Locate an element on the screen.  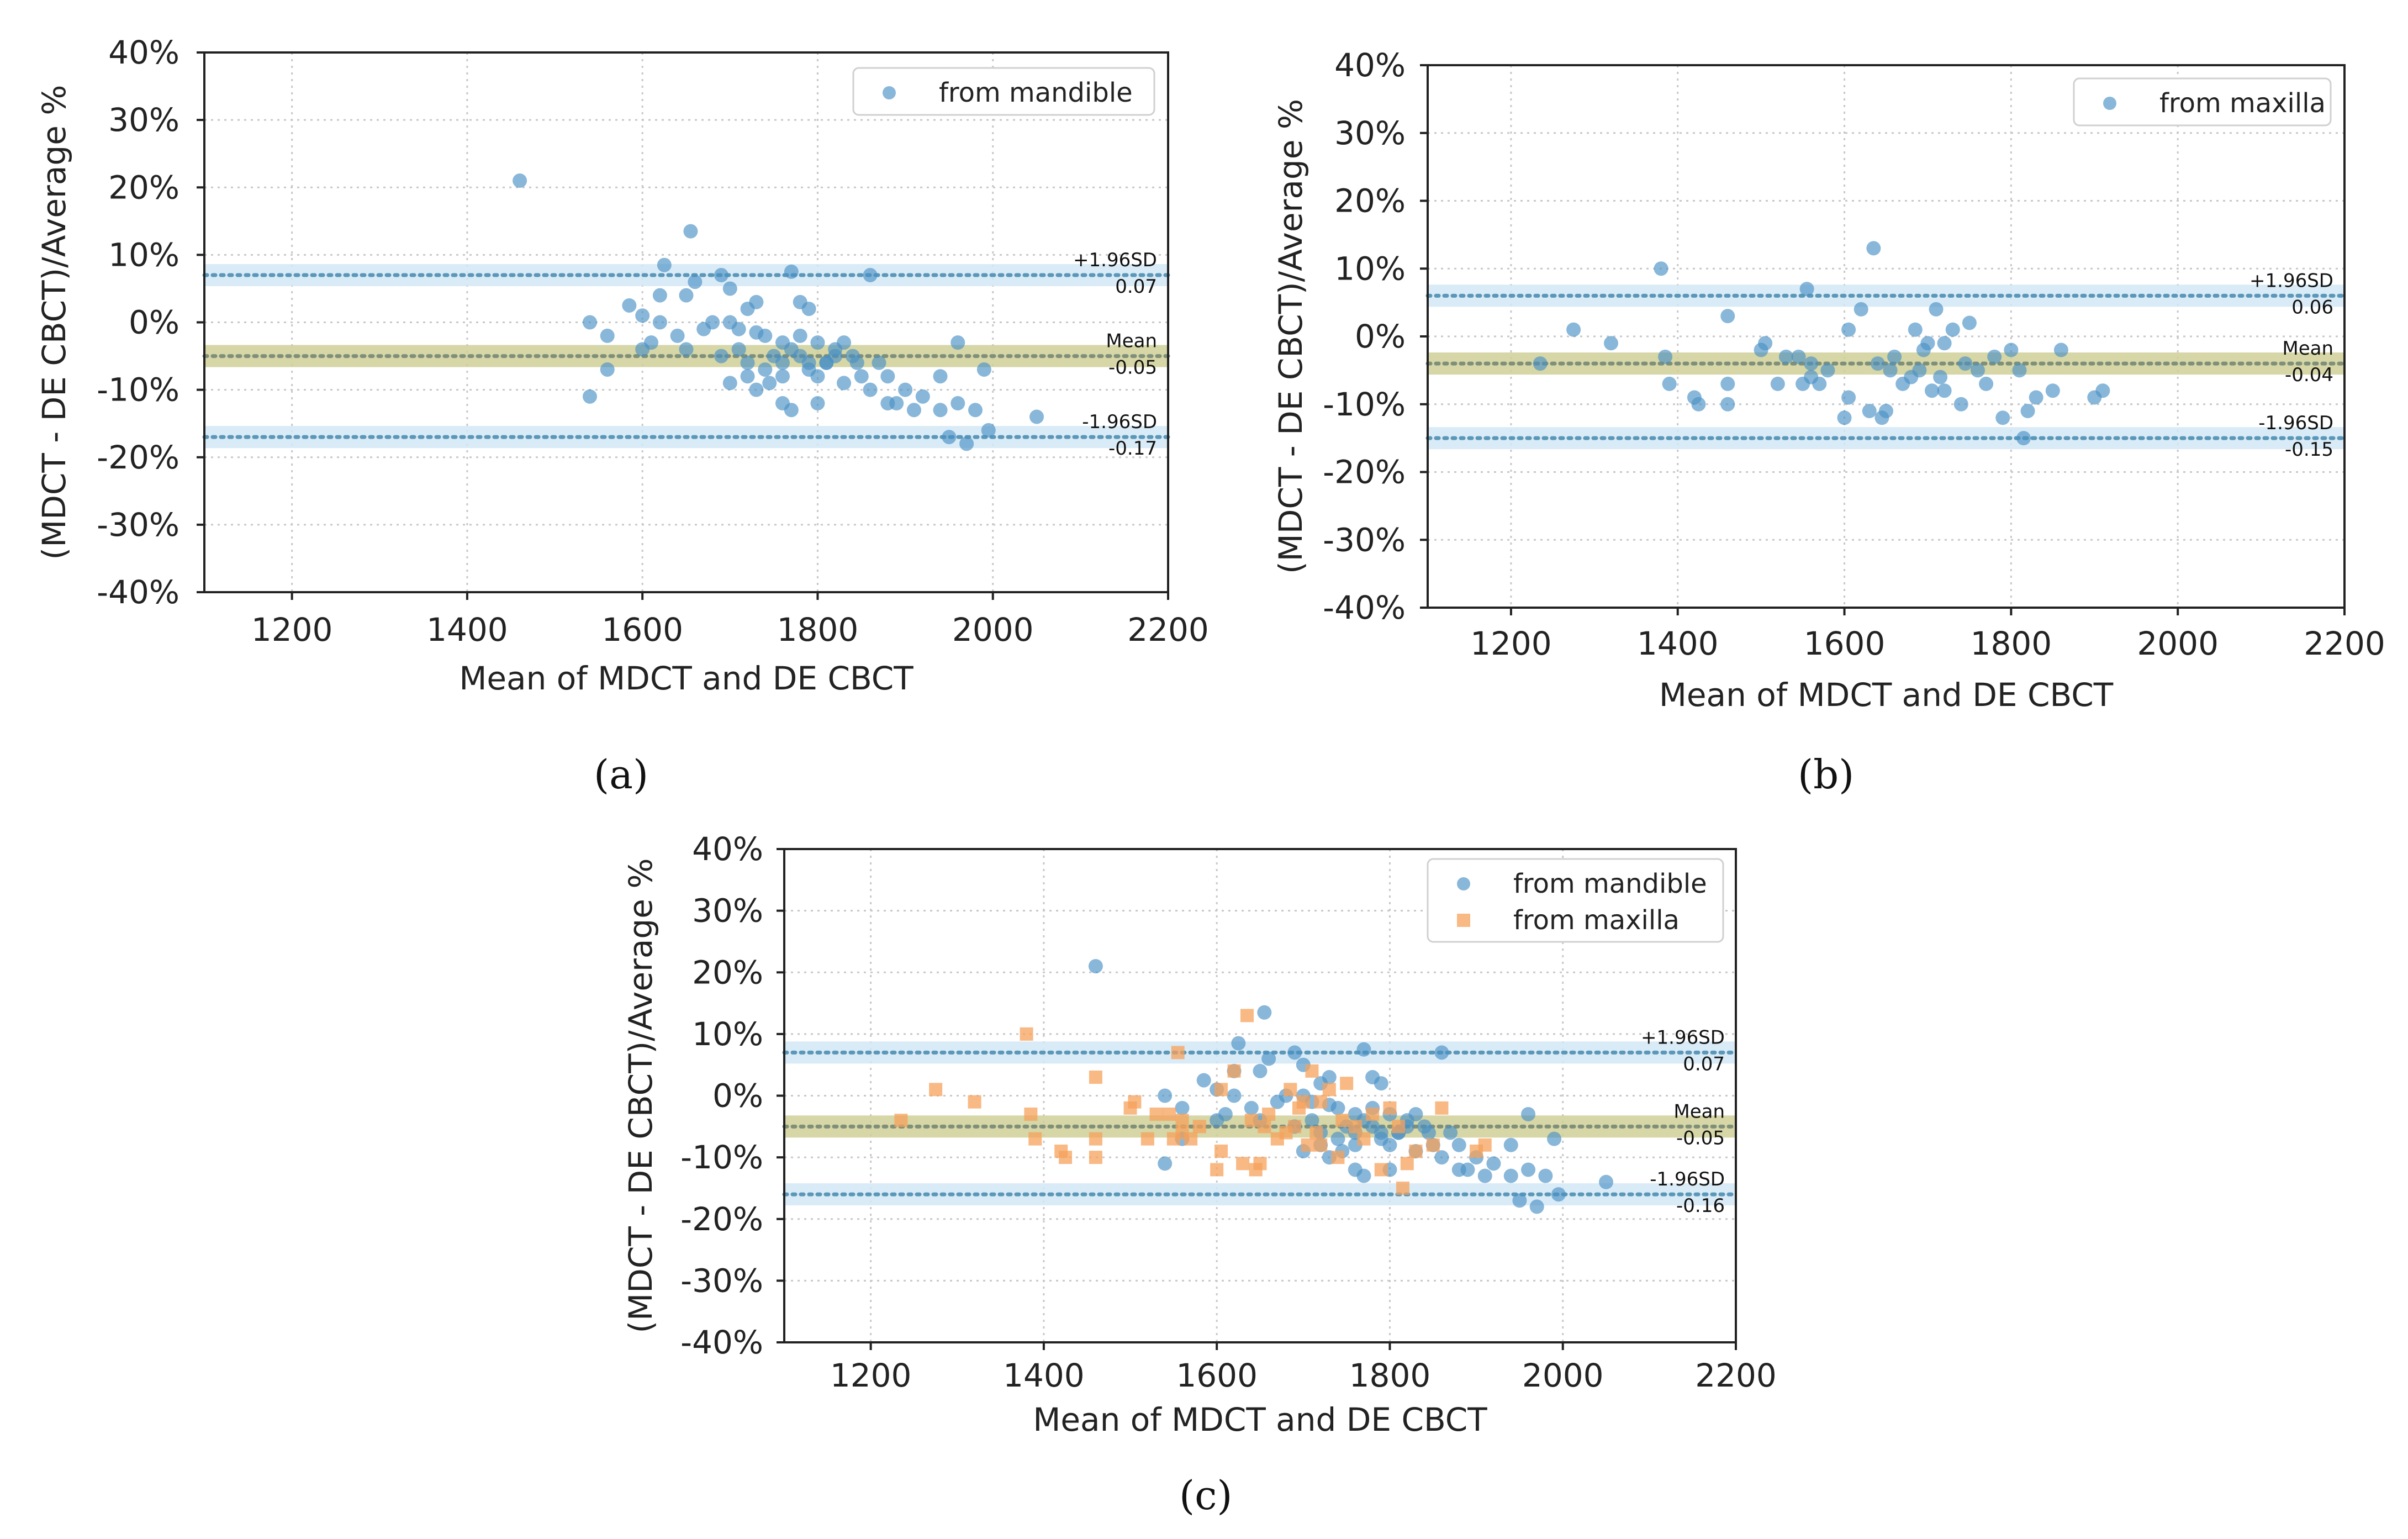
panel-a-y-tick-label: 0% is located at coordinates (154, 322).